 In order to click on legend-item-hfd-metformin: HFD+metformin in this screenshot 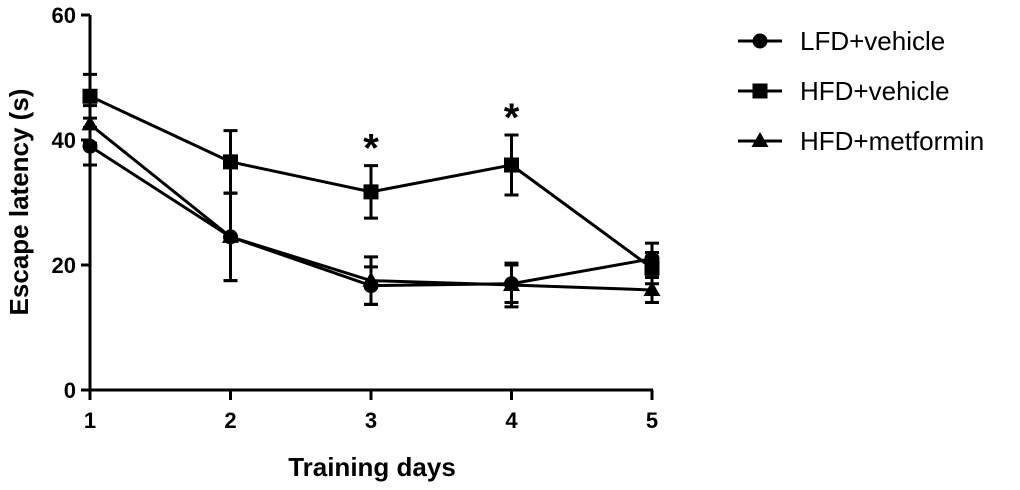, I will do `click(861, 141)`.